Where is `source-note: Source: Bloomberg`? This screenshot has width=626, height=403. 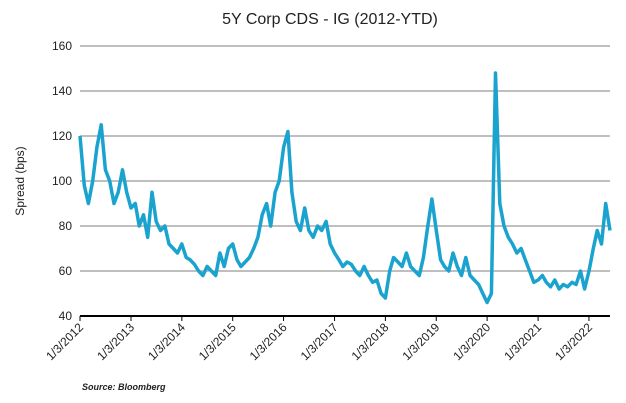
source-note: Source: Bloomberg is located at coordinates (124, 387).